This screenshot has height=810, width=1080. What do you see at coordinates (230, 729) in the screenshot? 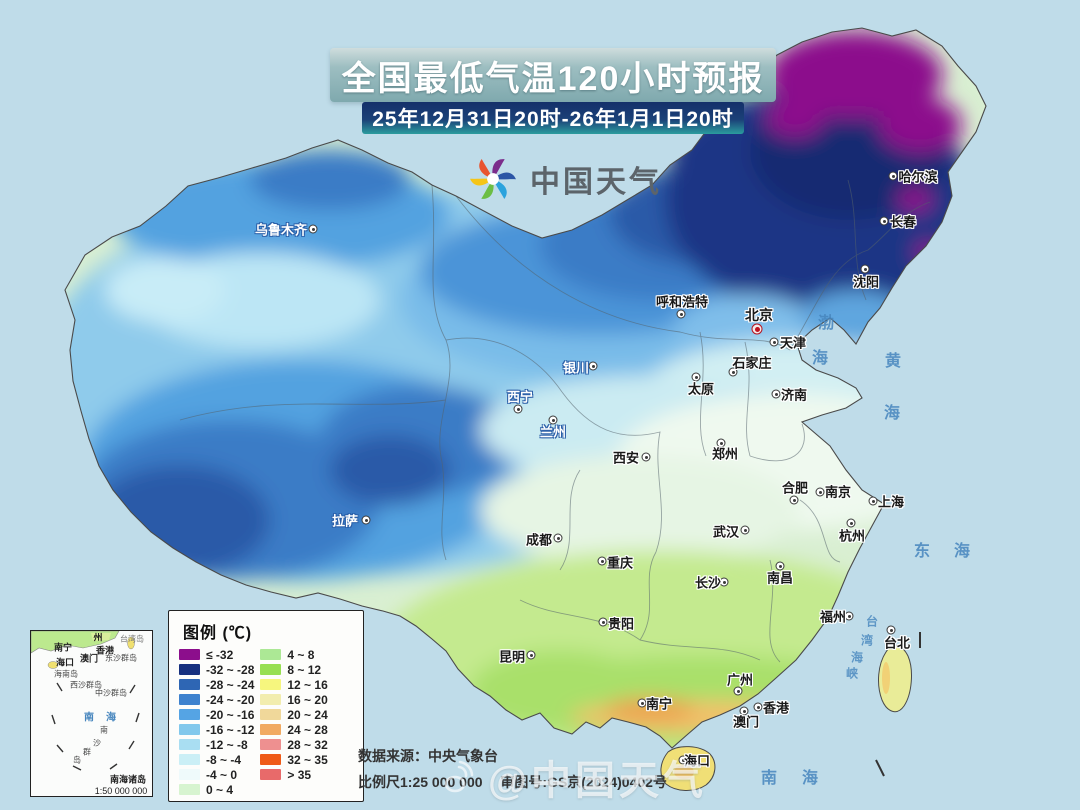
I see `legend-label: -16 ~ -12` at bounding box center [230, 729].